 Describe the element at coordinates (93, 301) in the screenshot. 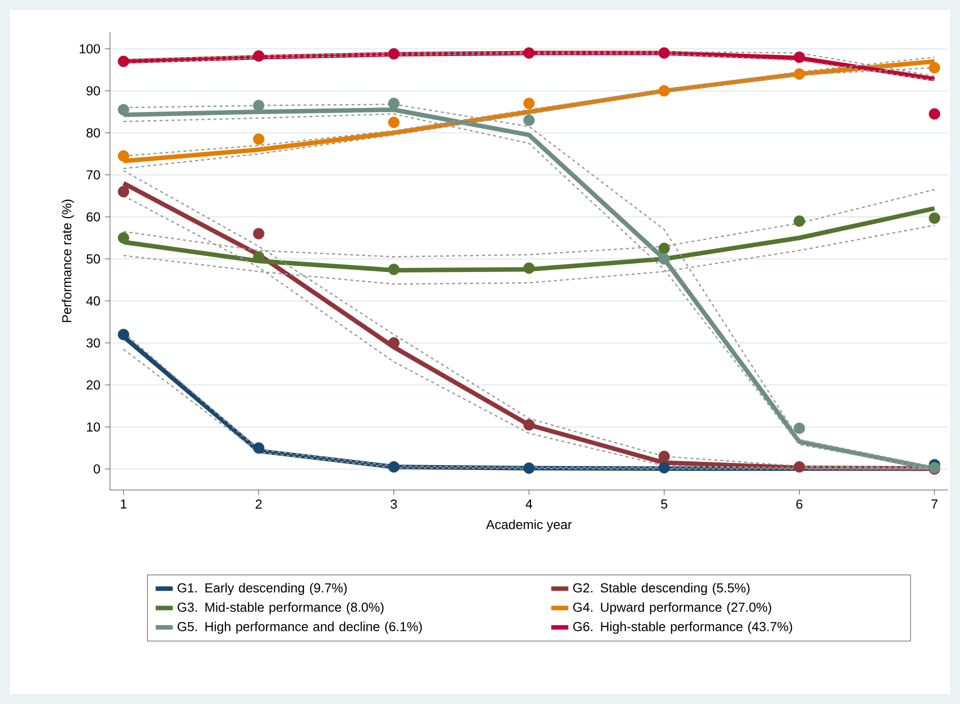

I see `y-tick-label: 40` at that location.